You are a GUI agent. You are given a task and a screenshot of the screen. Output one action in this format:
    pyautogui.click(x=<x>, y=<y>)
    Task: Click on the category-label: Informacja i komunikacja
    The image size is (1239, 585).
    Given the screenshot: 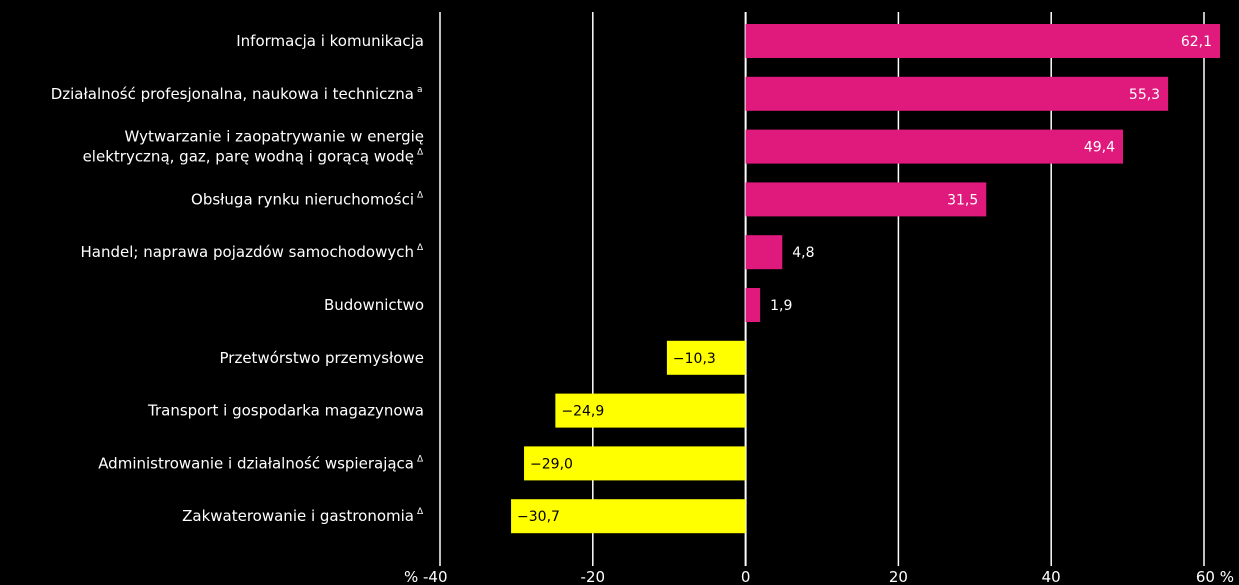 What is the action you would take?
    pyautogui.click(x=330, y=41)
    